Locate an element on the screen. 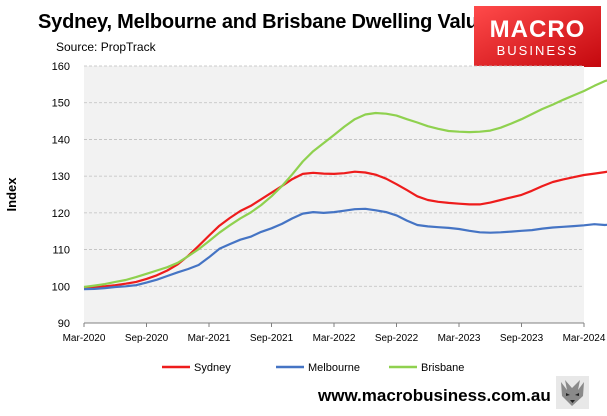  x-tick-label: Sep-2020 is located at coordinates (147, 338).